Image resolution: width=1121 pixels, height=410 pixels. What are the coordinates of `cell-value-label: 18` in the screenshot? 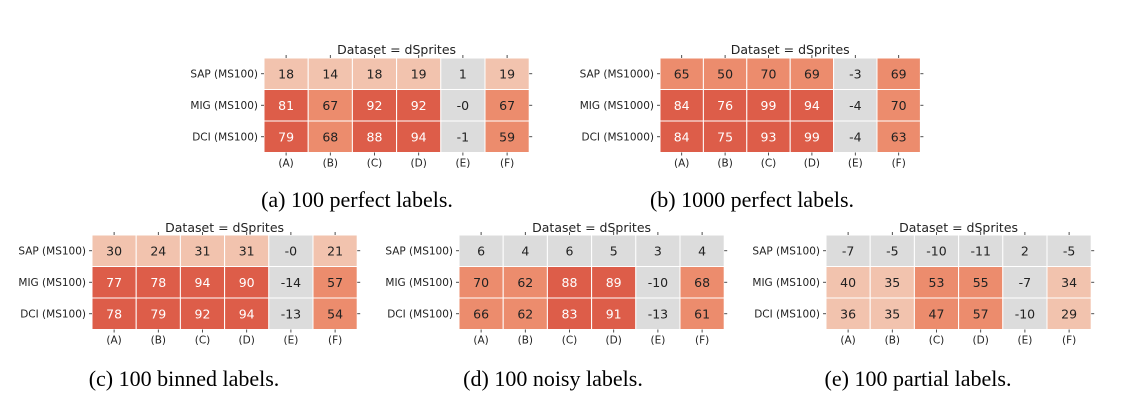 It's located at (375, 73).